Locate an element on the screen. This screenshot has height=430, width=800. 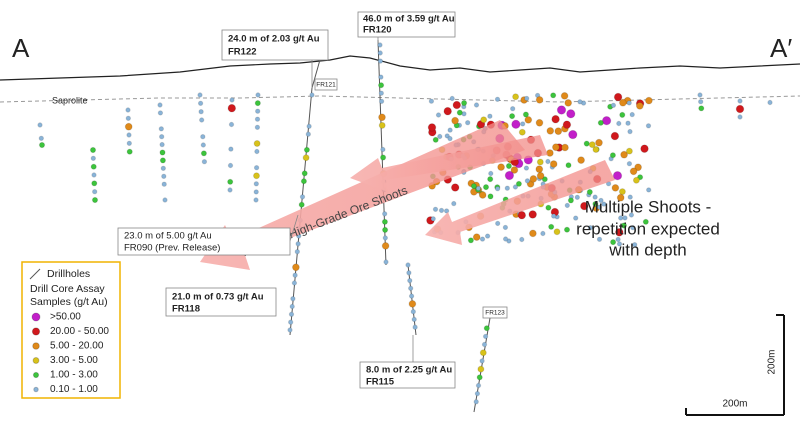
callout-box is located at coordinates (407, 375).